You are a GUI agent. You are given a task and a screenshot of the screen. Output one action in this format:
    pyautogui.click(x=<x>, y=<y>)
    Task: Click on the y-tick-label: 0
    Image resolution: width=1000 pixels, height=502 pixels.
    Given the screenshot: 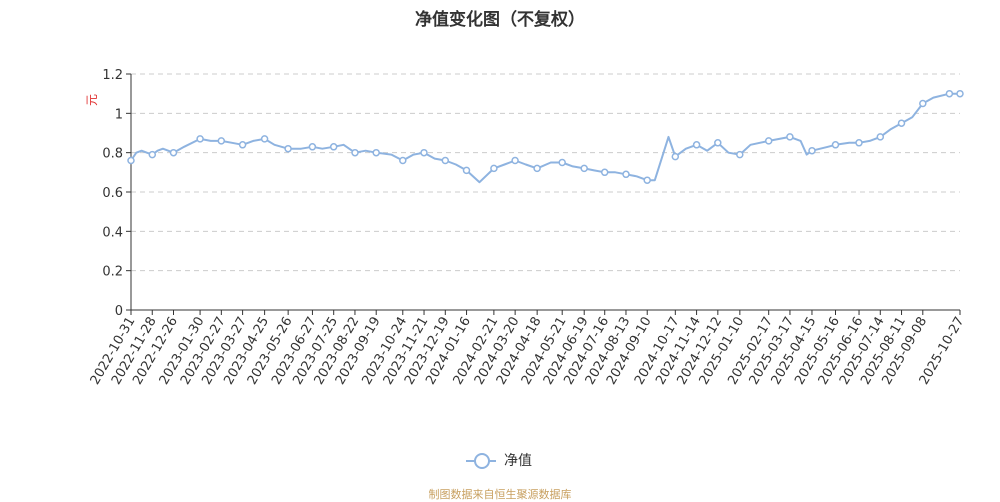 What is the action you would take?
    pyautogui.click(x=119, y=311)
    